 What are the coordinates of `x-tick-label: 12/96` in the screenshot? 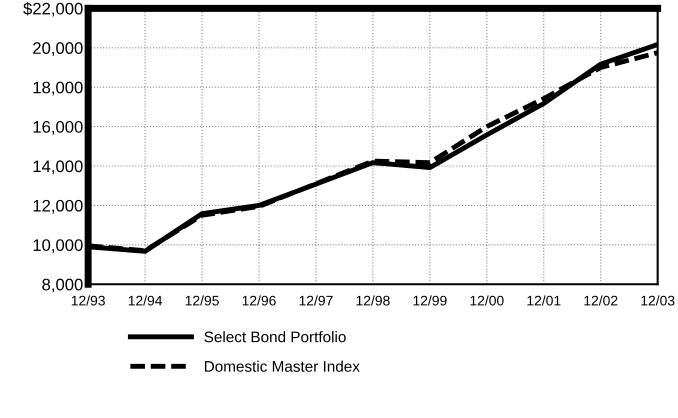 It's located at (259, 300).